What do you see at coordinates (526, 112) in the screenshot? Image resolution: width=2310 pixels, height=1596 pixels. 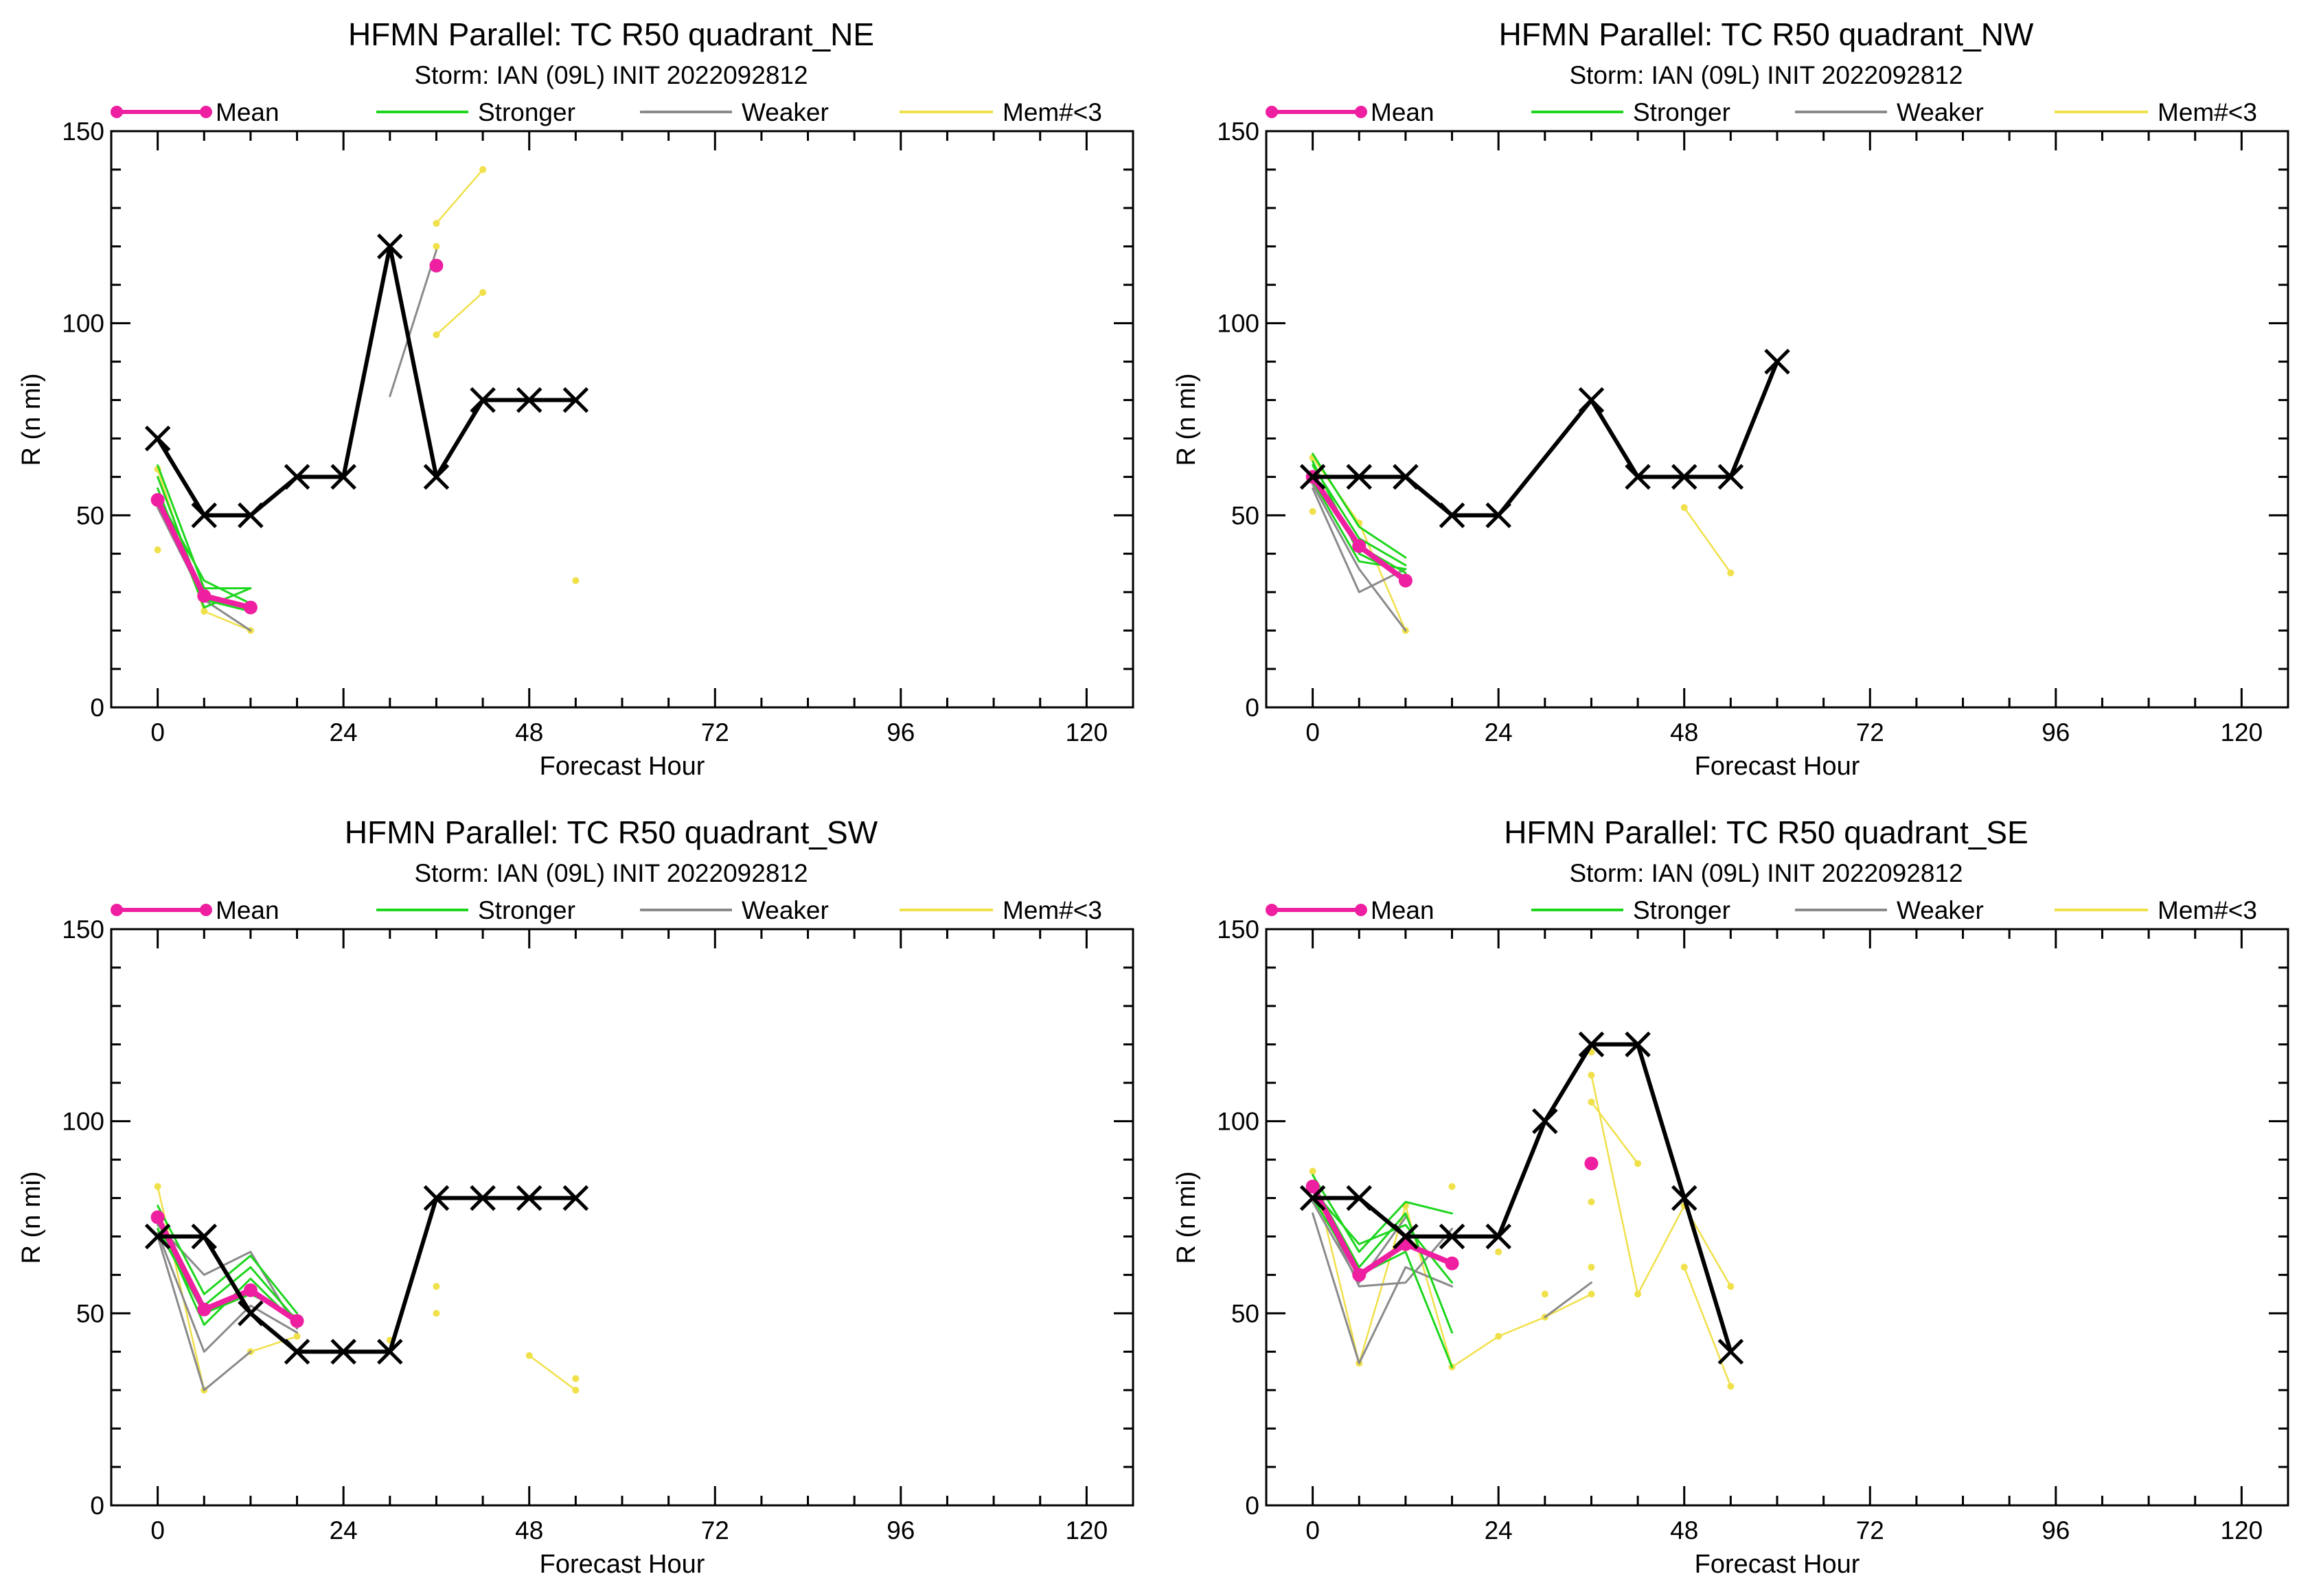 I see `legend-label-stronger: Stronger` at bounding box center [526, 112].